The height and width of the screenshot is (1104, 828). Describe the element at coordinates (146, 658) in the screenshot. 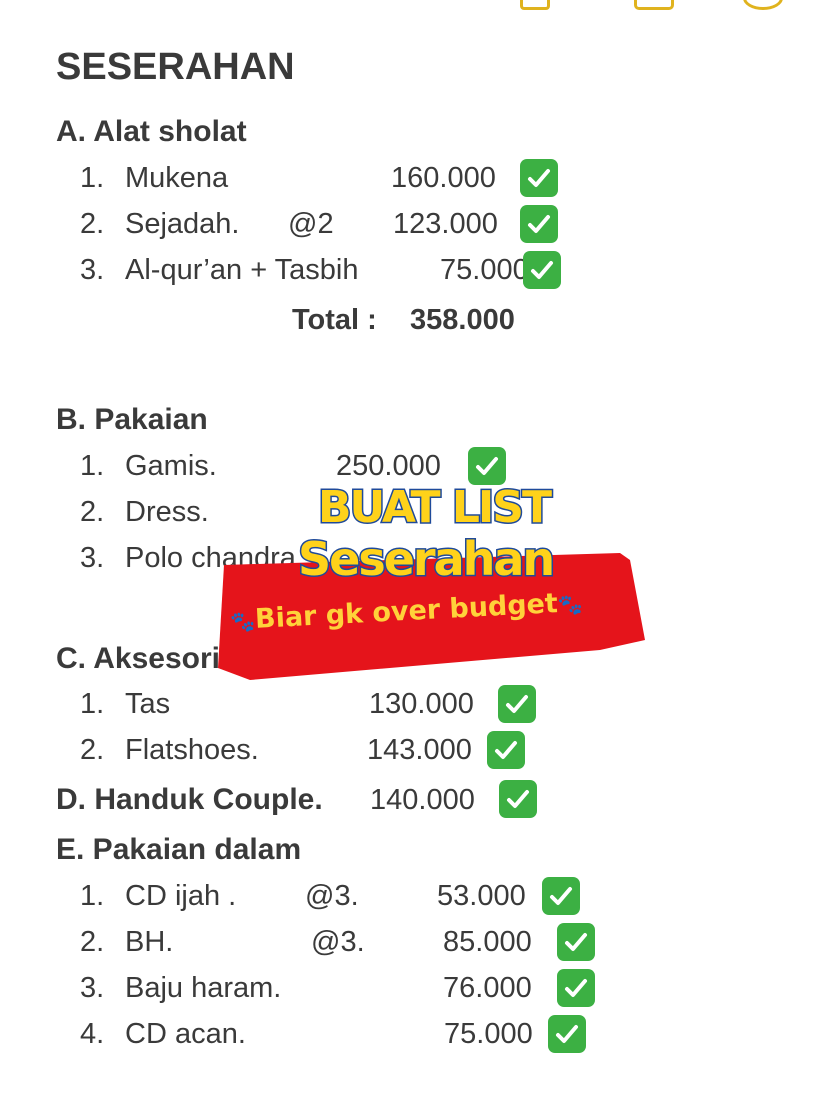

I see `section-heading: C. Aksesoris` at that location.